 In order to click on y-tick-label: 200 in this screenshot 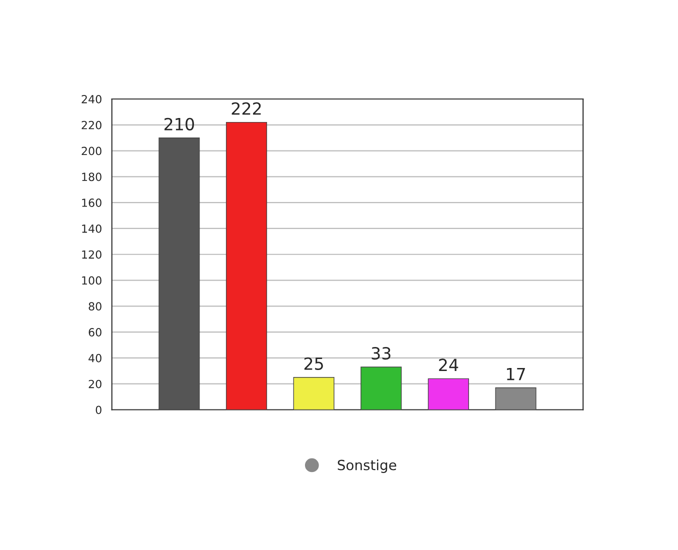, I will do `click(92, 151)`.